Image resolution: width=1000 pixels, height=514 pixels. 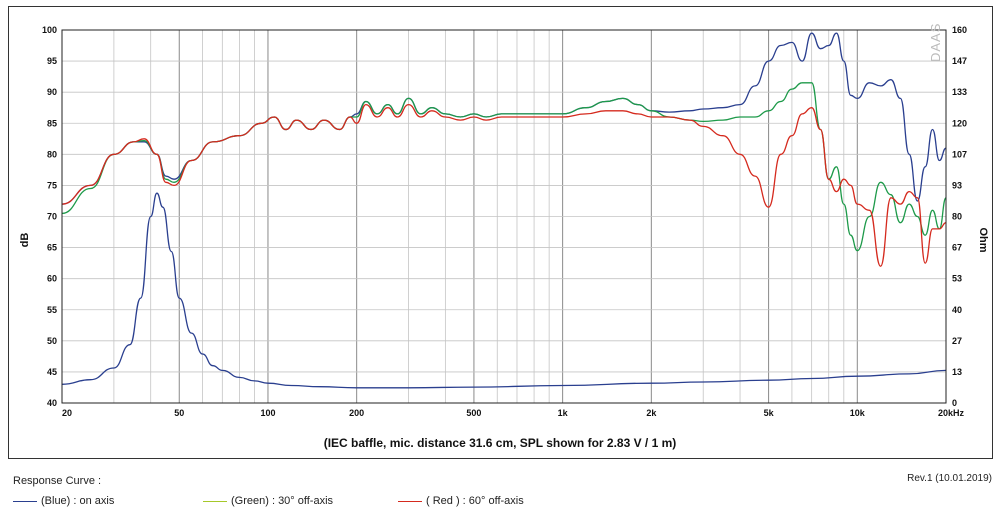 I want to click on legend-item-blue: (Blue) : on axis, so click(x=63, y=501).